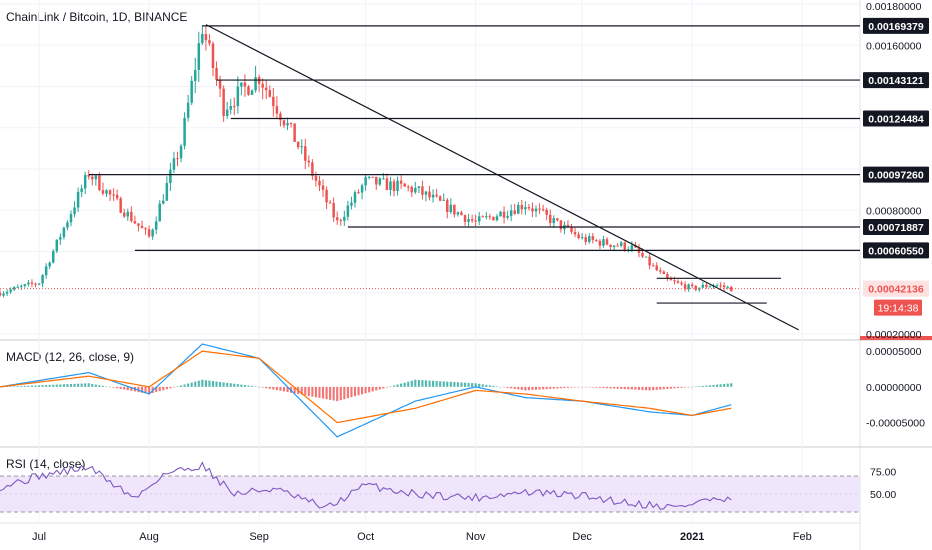  I want to click on price-scale-marker, so click(896, 338).